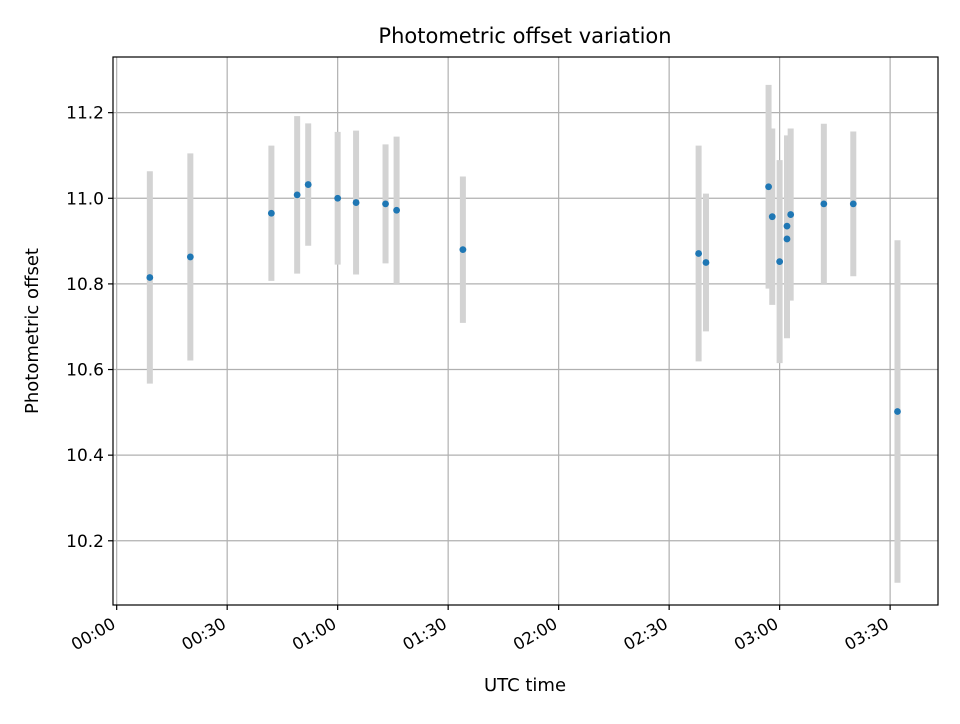 This screenshot has width=960, height=724. I want to click on x-tick-label: 01:00, so click(314, 634).